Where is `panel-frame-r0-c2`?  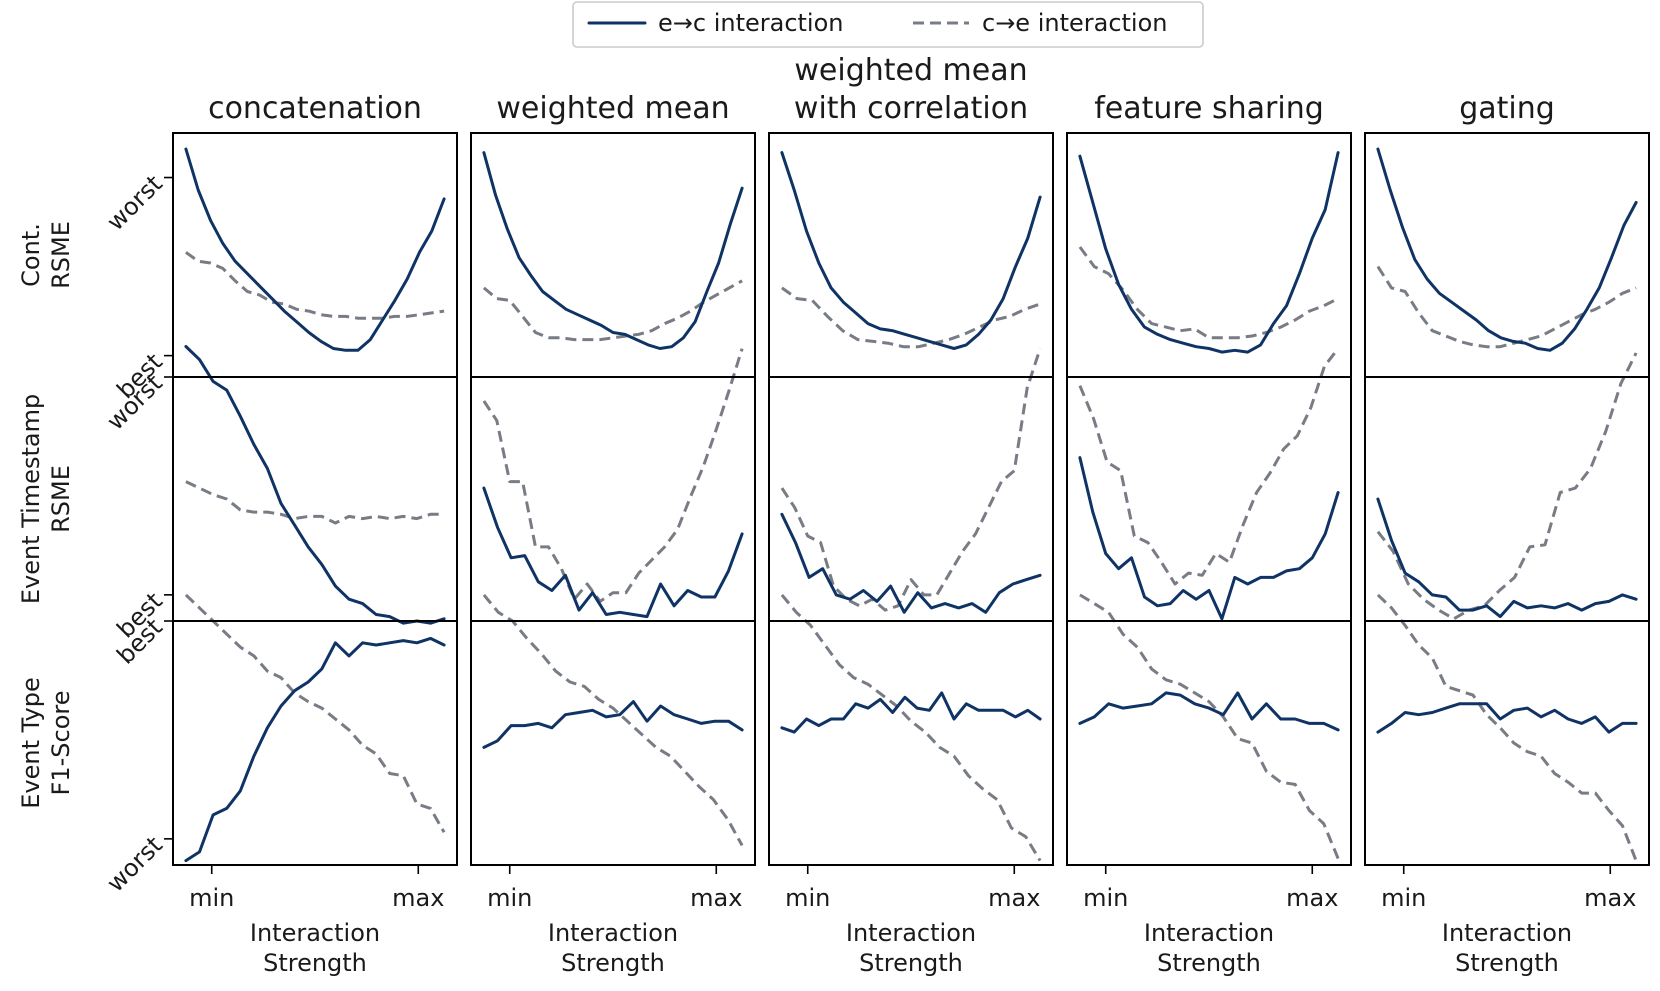
panel-frame-r0-c2 is located at coordinates (911, 255).